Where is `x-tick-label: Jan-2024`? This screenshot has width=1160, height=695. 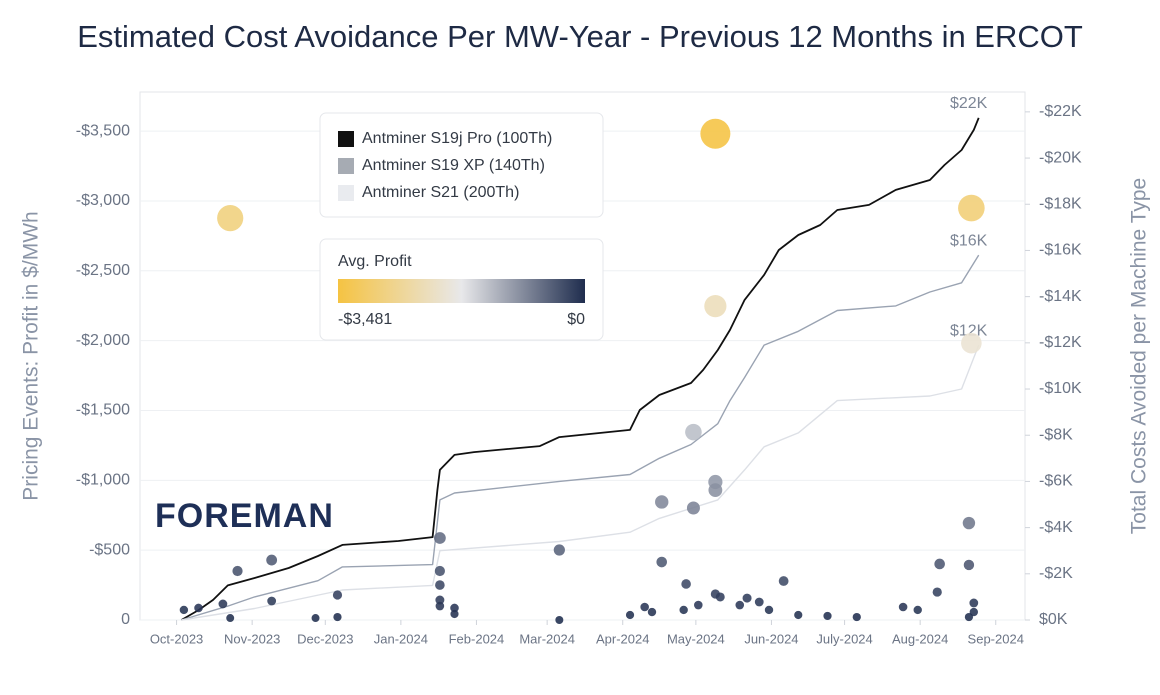 x-tick-label: Jan-2024 is located at coordinates (401, 638).